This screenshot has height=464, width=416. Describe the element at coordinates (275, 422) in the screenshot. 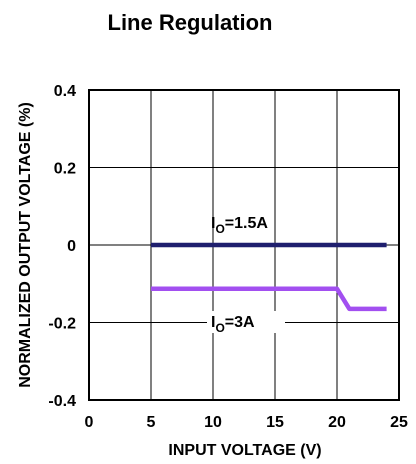

I see `x-tick-label: 15` at that location.